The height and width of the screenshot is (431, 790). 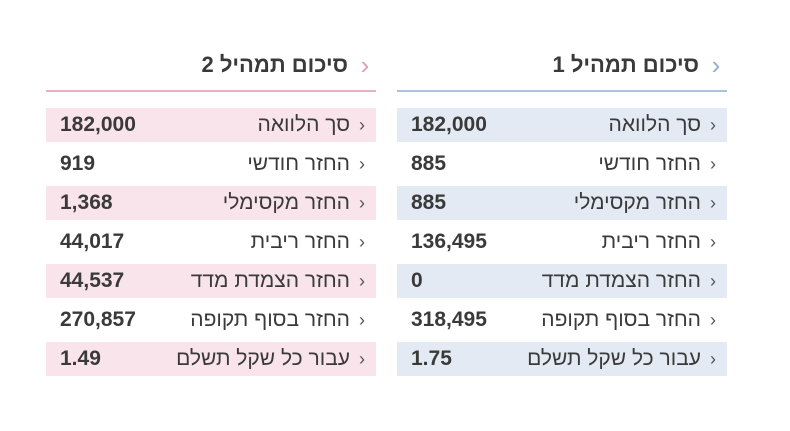 I want to click on row-value: 1.49, so click(x=80, y=358).